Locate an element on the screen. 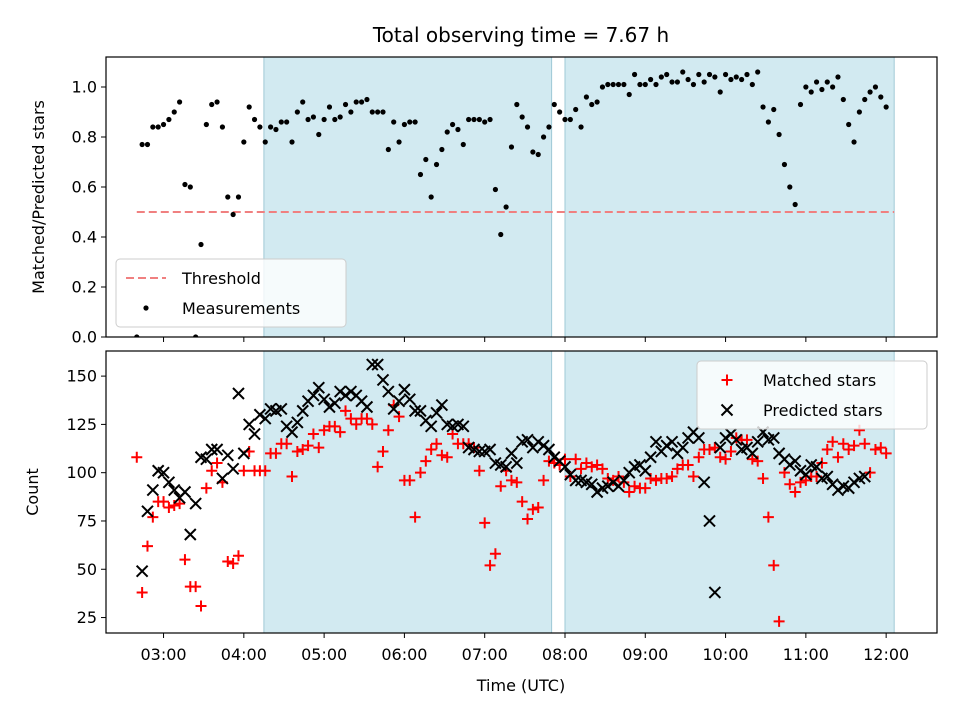  x-tick-label: 12:00 is located at coordinates (886, 654).